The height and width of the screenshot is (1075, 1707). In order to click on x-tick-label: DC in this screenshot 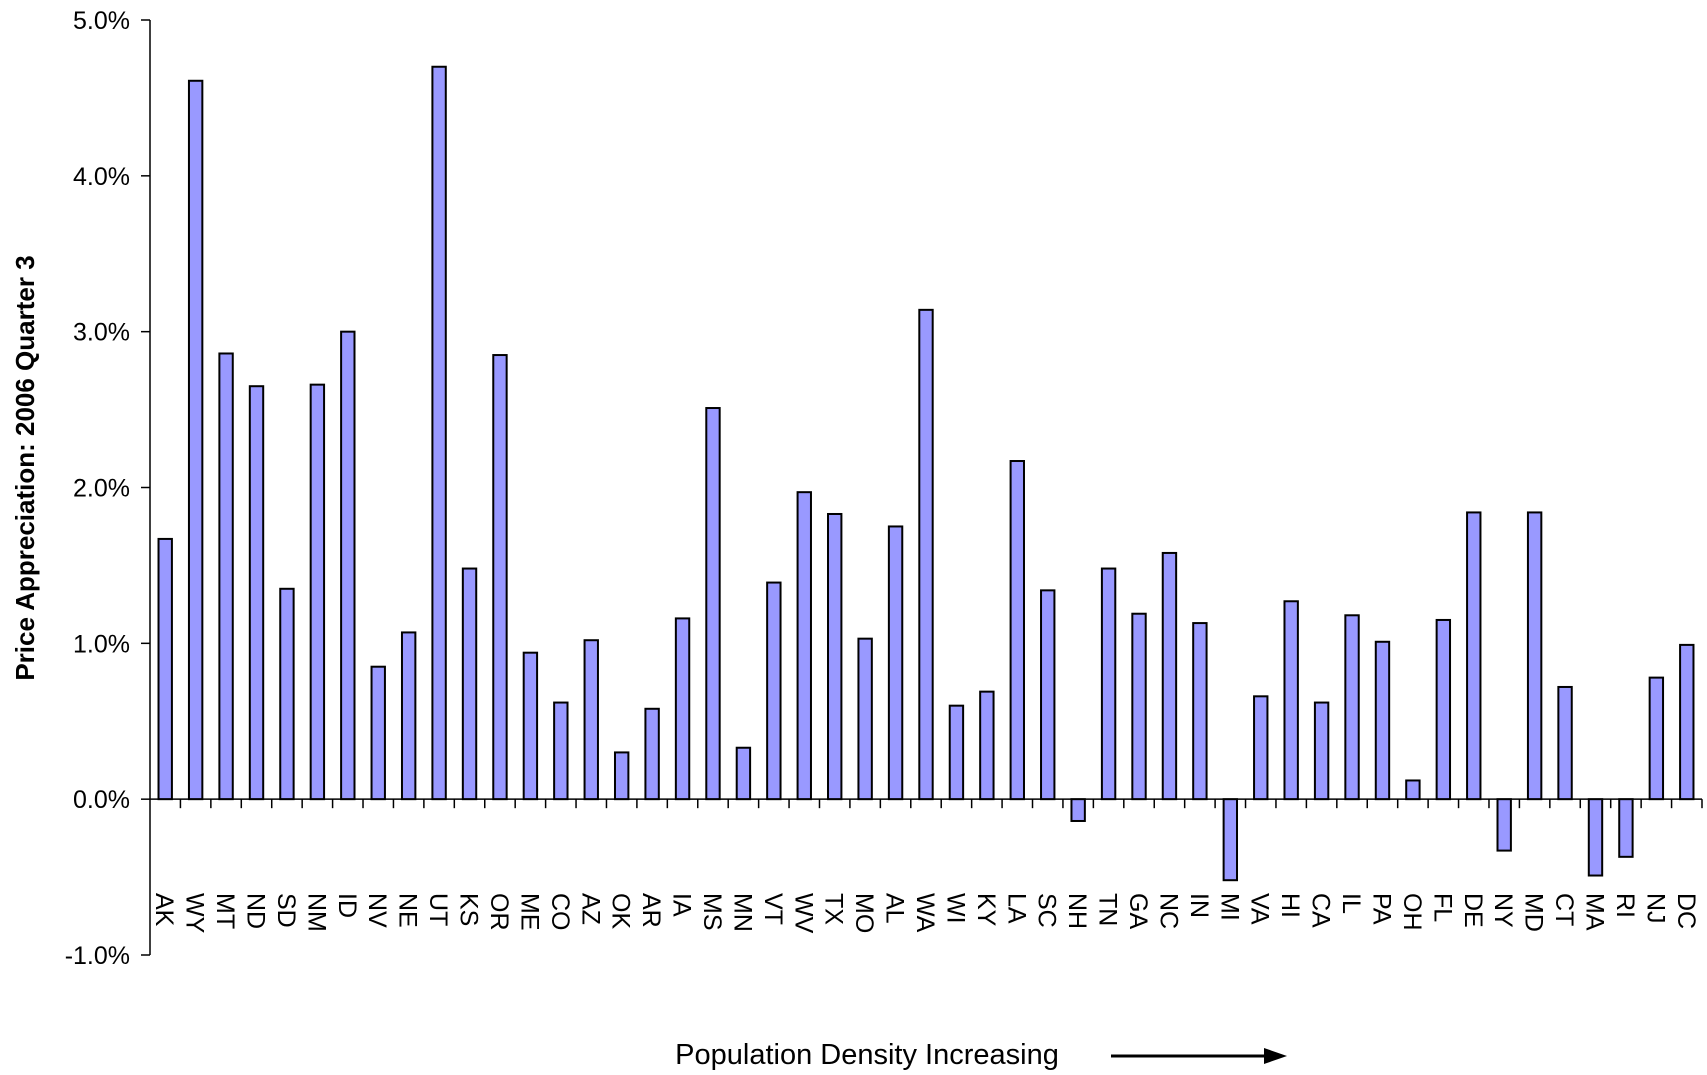, I will do `click(1686, 911)`.